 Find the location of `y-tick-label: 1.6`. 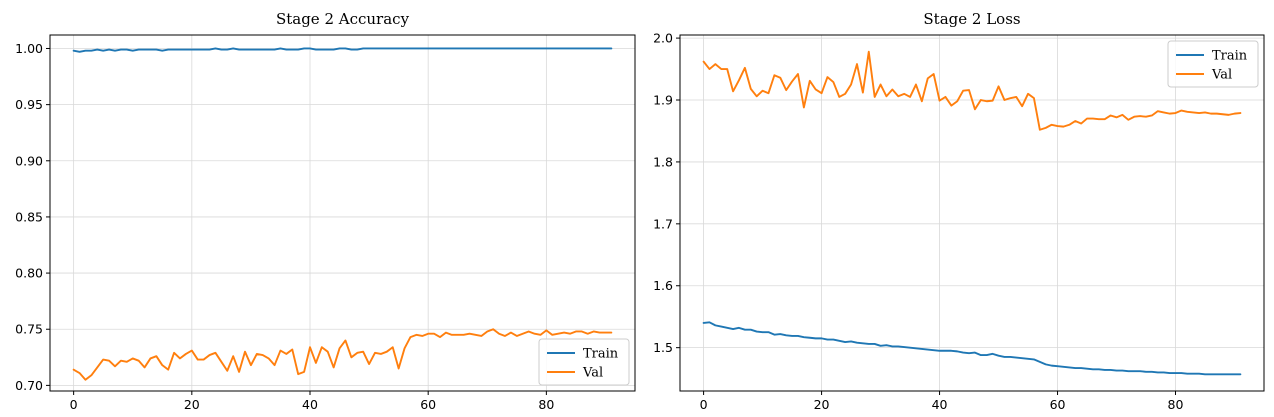

y-tick-label: 1.6 is located at coordinates (663, 285).